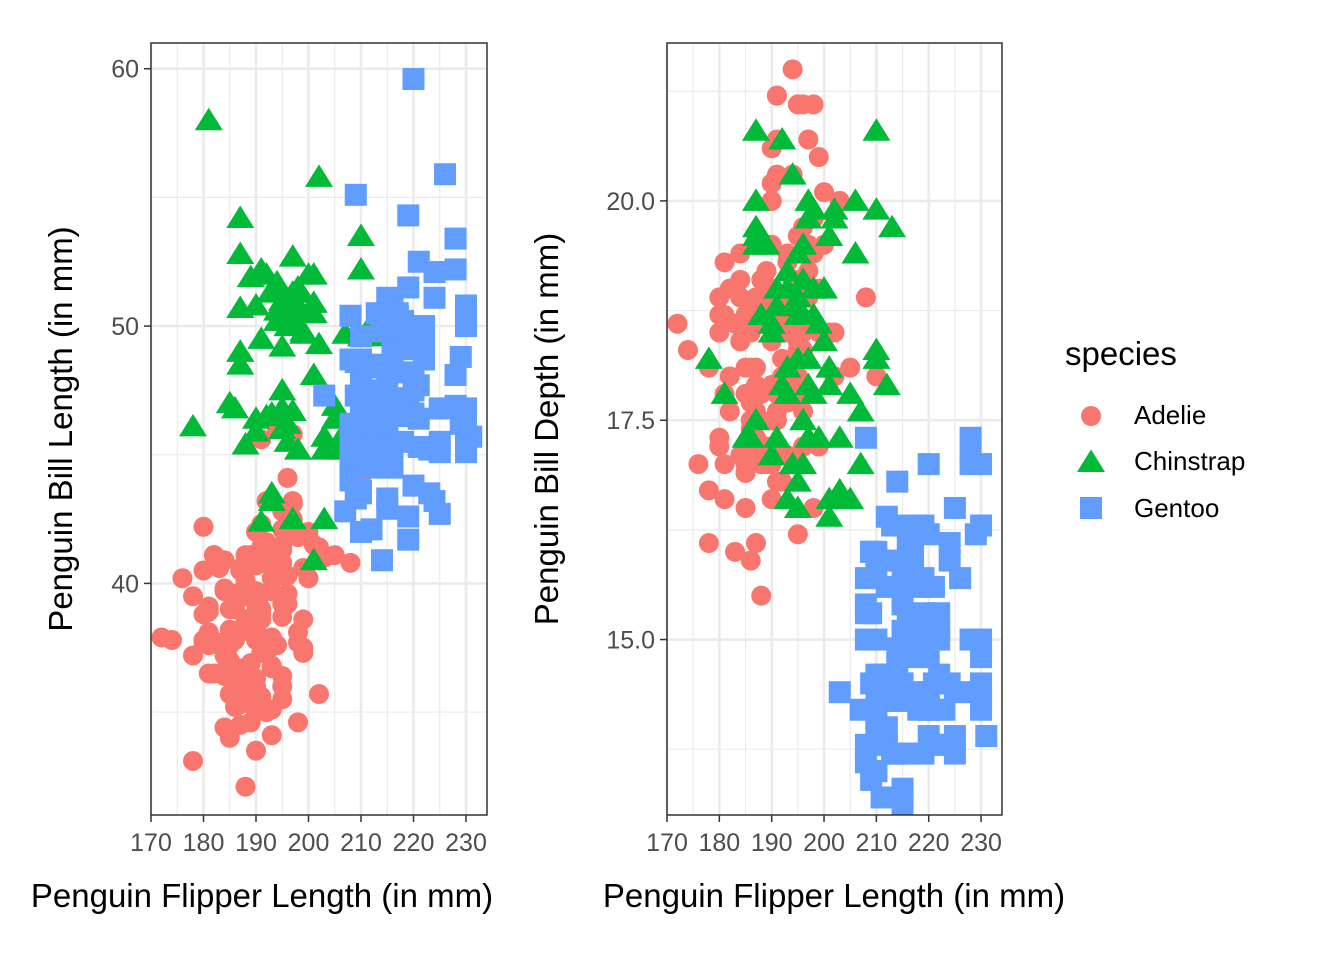  Describe the element at coordinates (1170, 415) in the screenshot. I see `legend-label-adelie: Adelie` at that location.